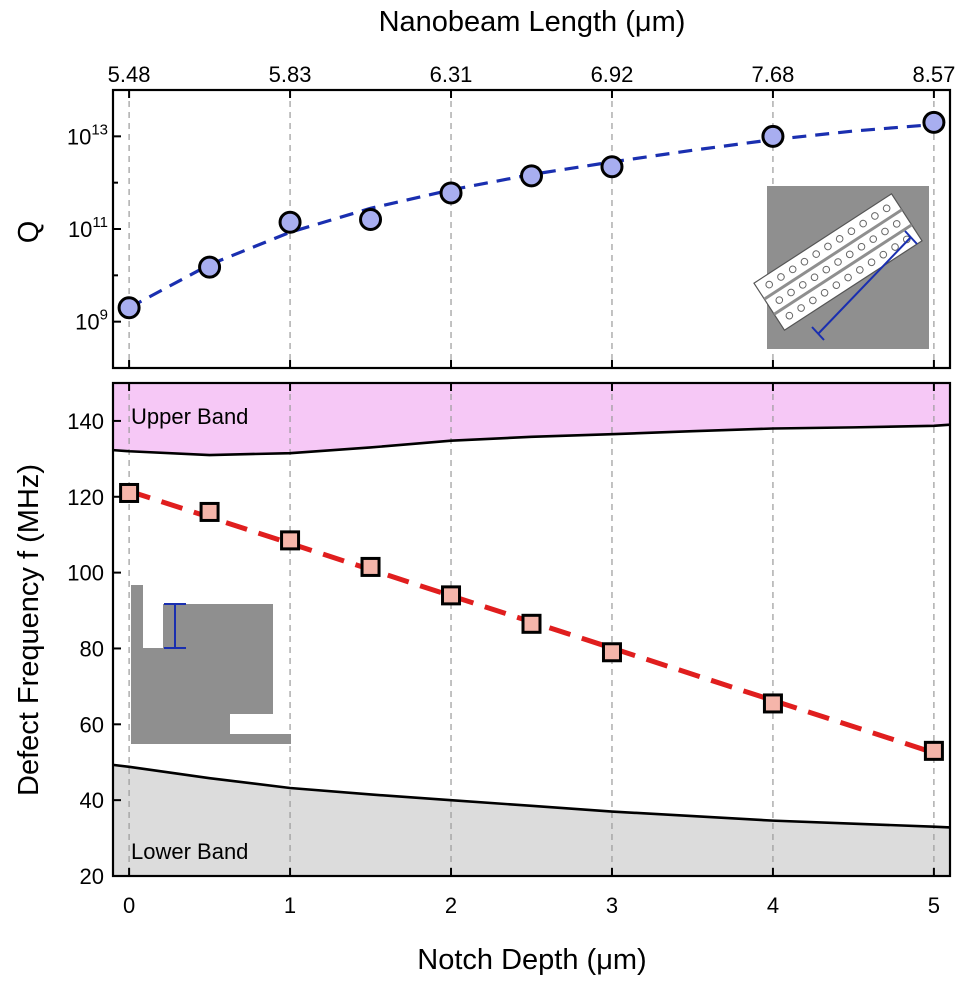 This screenshot has height=981, width=968. What do you see at coordinates (451, 74) in the screenshot?
I see `top-x-tick-label: 6.31` at bounding box center [451, 74].